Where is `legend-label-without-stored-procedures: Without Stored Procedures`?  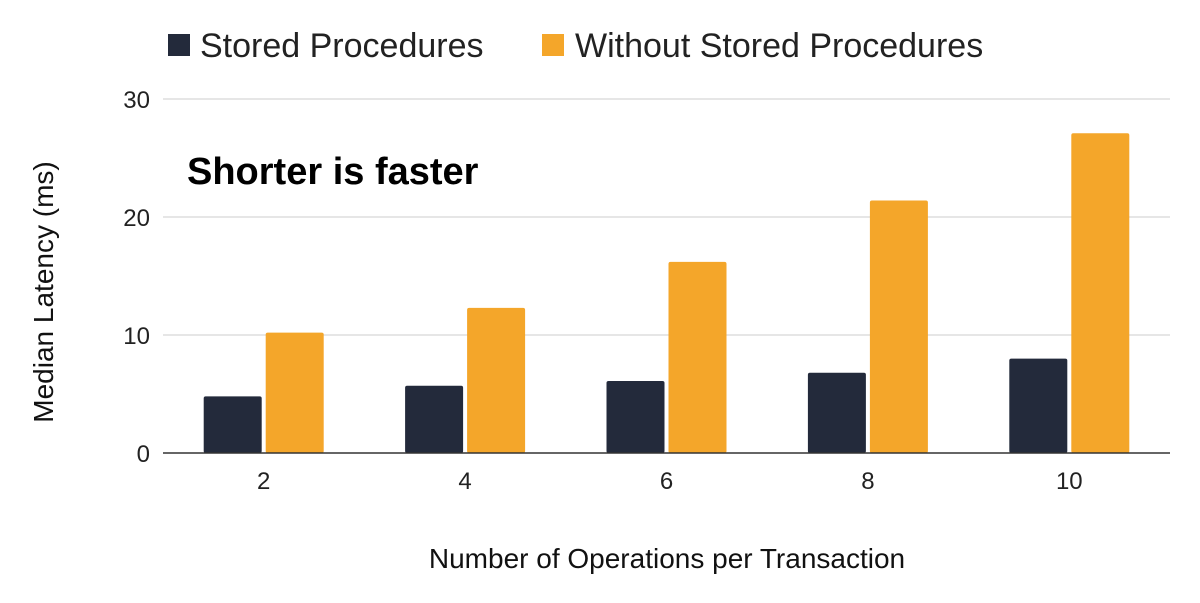 legend-label-without-stored-procedures: Without Stored Procedures is located at coordinates (779, 46).